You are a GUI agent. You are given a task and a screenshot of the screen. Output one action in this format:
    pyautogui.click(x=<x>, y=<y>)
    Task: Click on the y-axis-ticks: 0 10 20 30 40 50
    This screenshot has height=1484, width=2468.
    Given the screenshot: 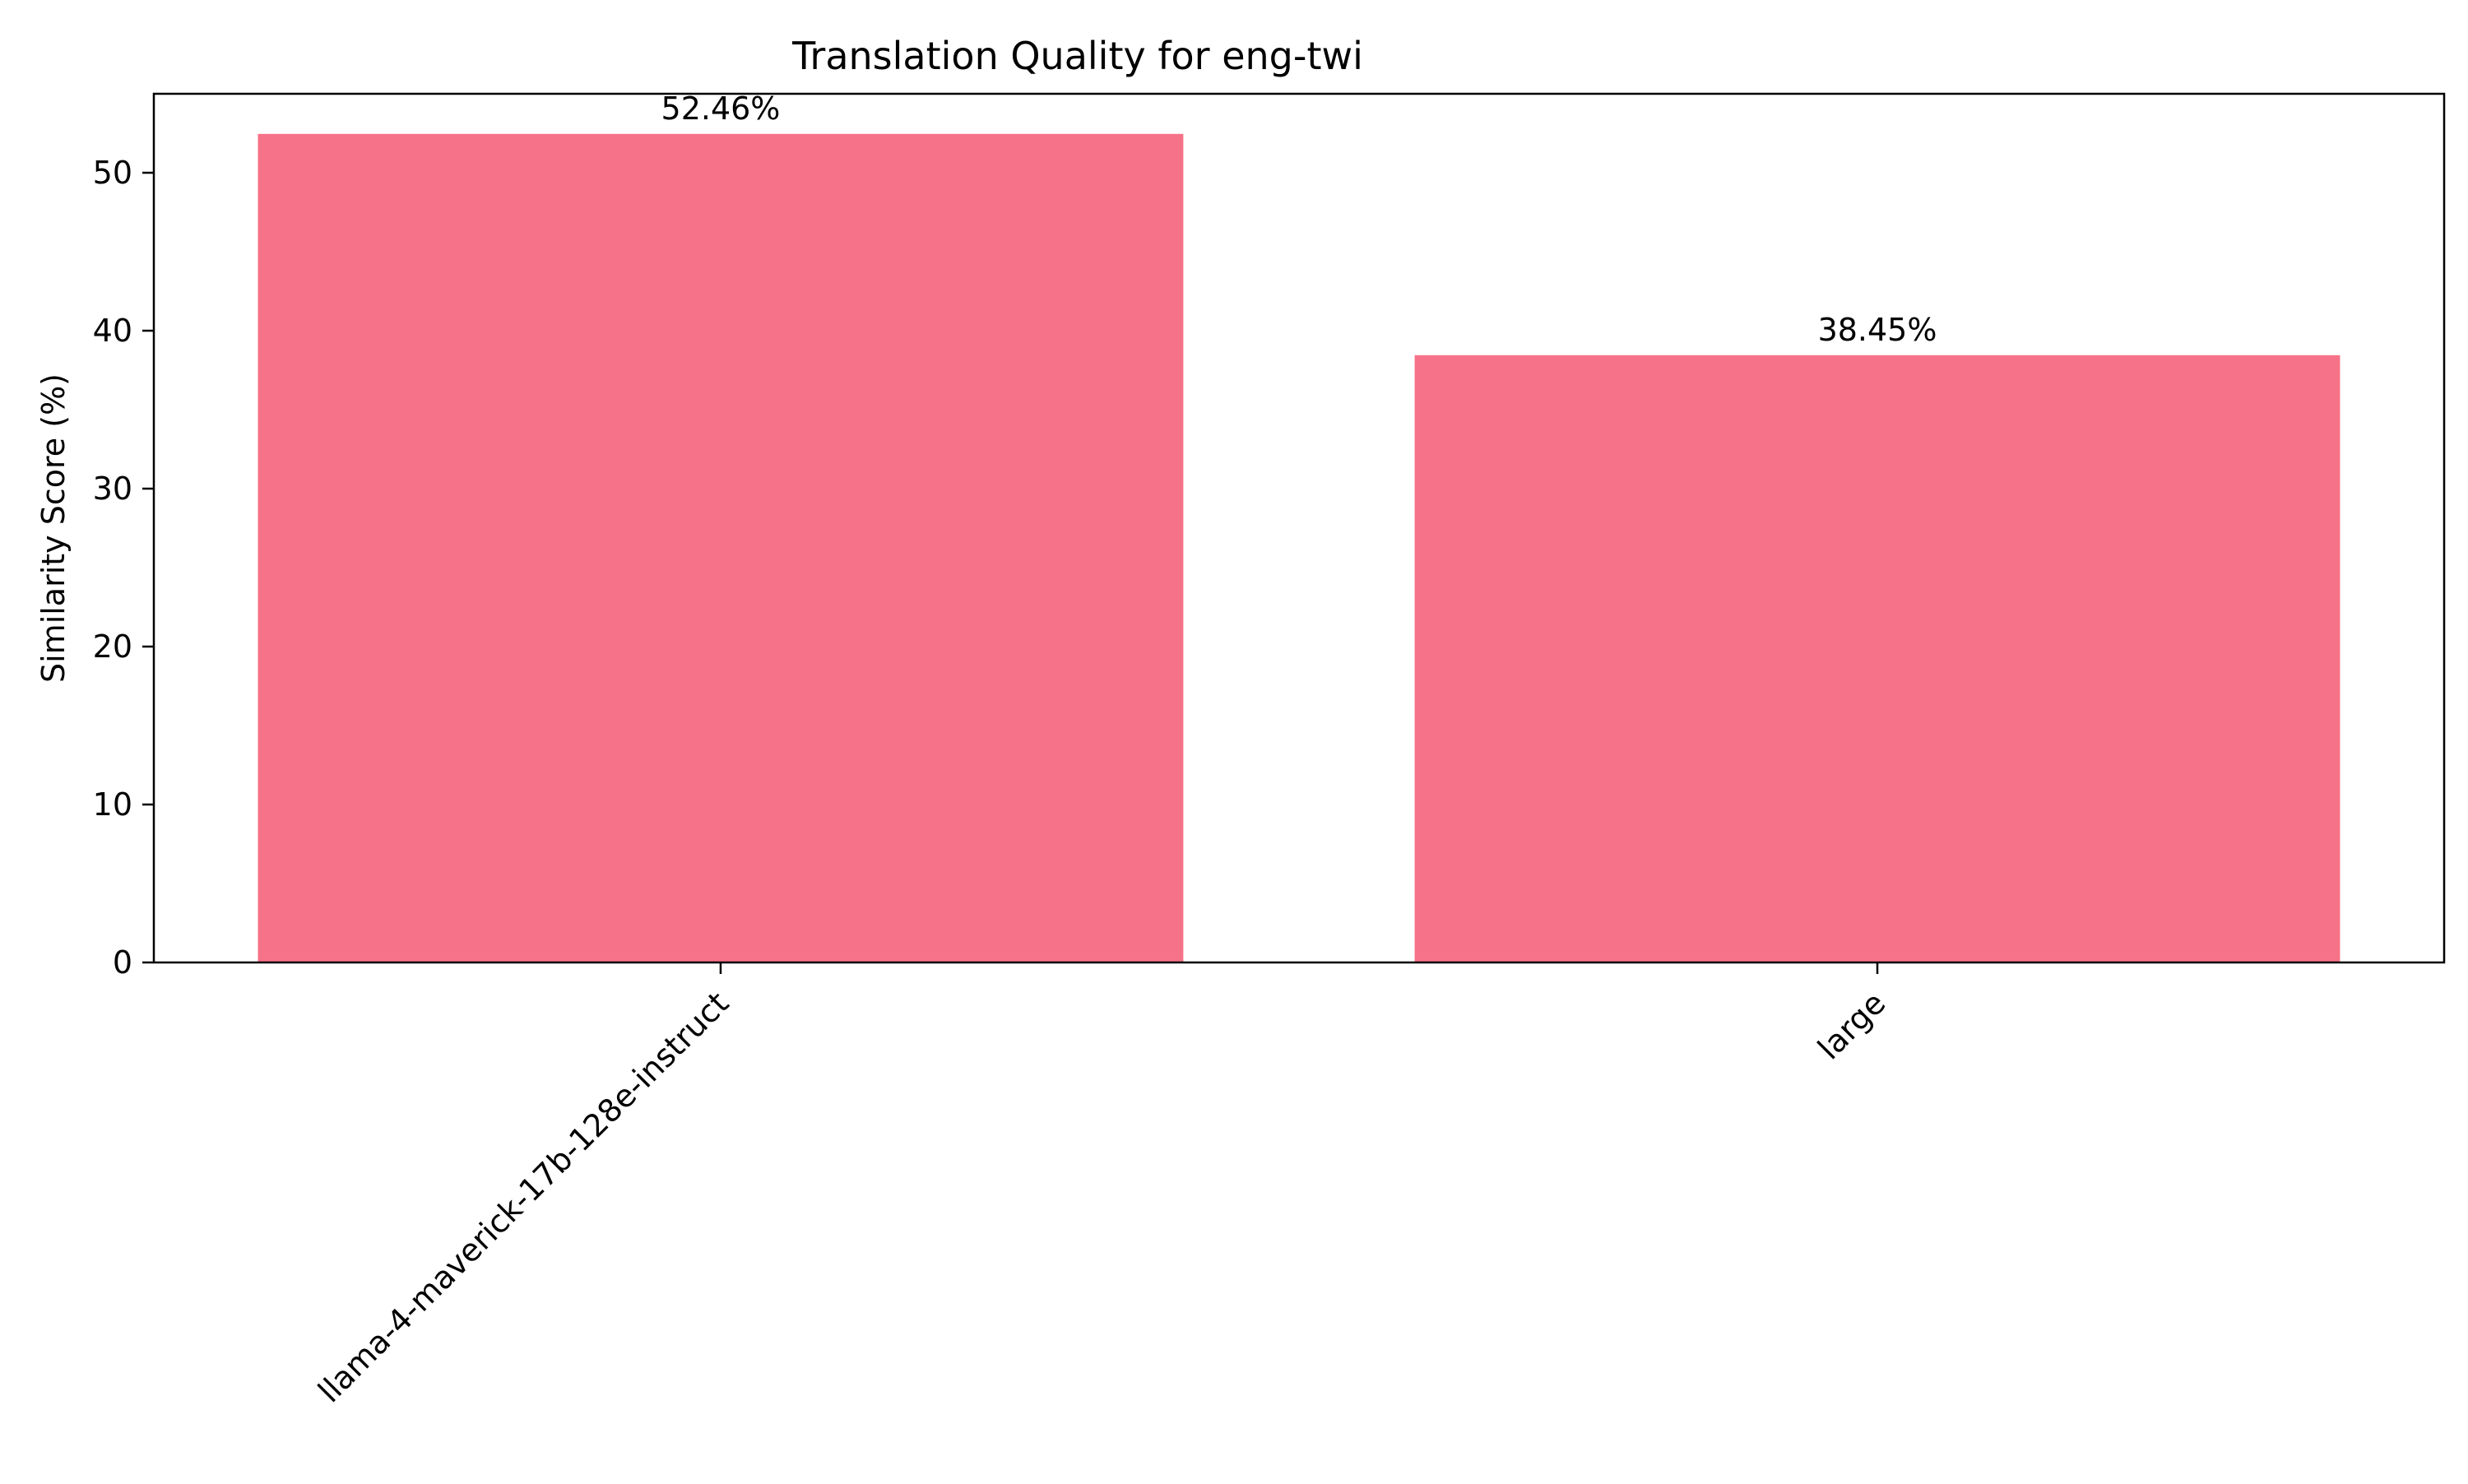 What is the action you would take?
    pyautogui.click(x=124, y=568)
    